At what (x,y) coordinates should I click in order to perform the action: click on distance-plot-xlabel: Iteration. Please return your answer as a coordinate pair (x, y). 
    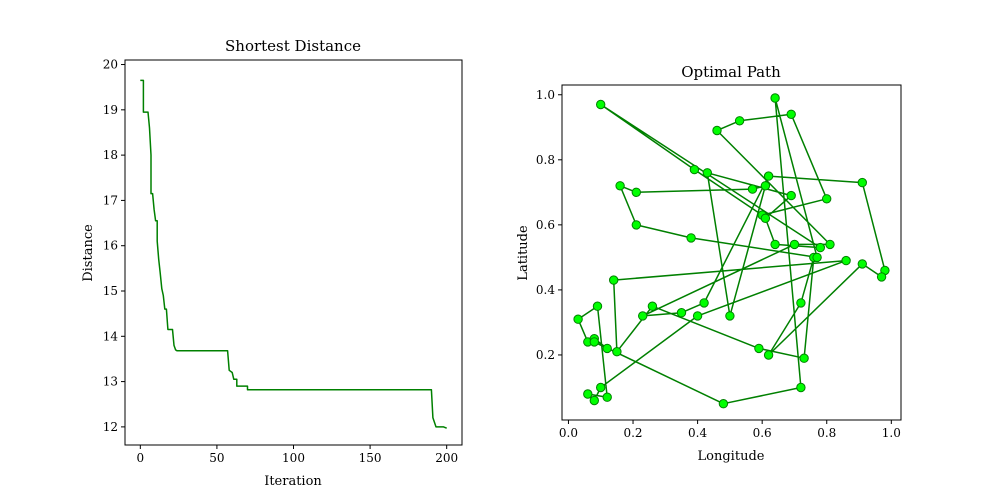
    Looking at the image, I should click on (293, 481).